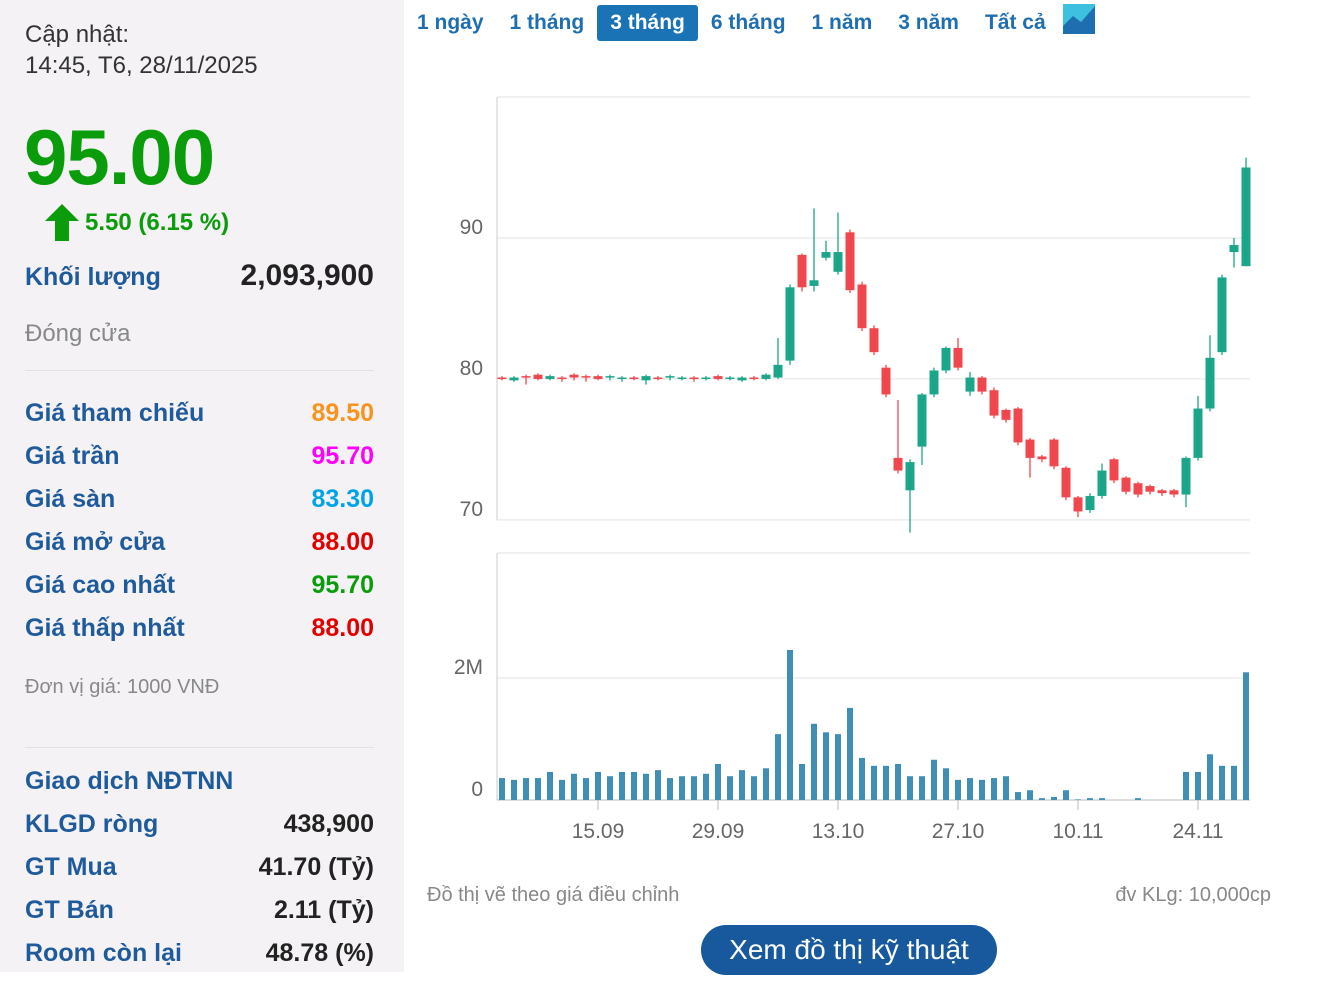  I want to click on price-row-value: 83.30, so click(342, 499).